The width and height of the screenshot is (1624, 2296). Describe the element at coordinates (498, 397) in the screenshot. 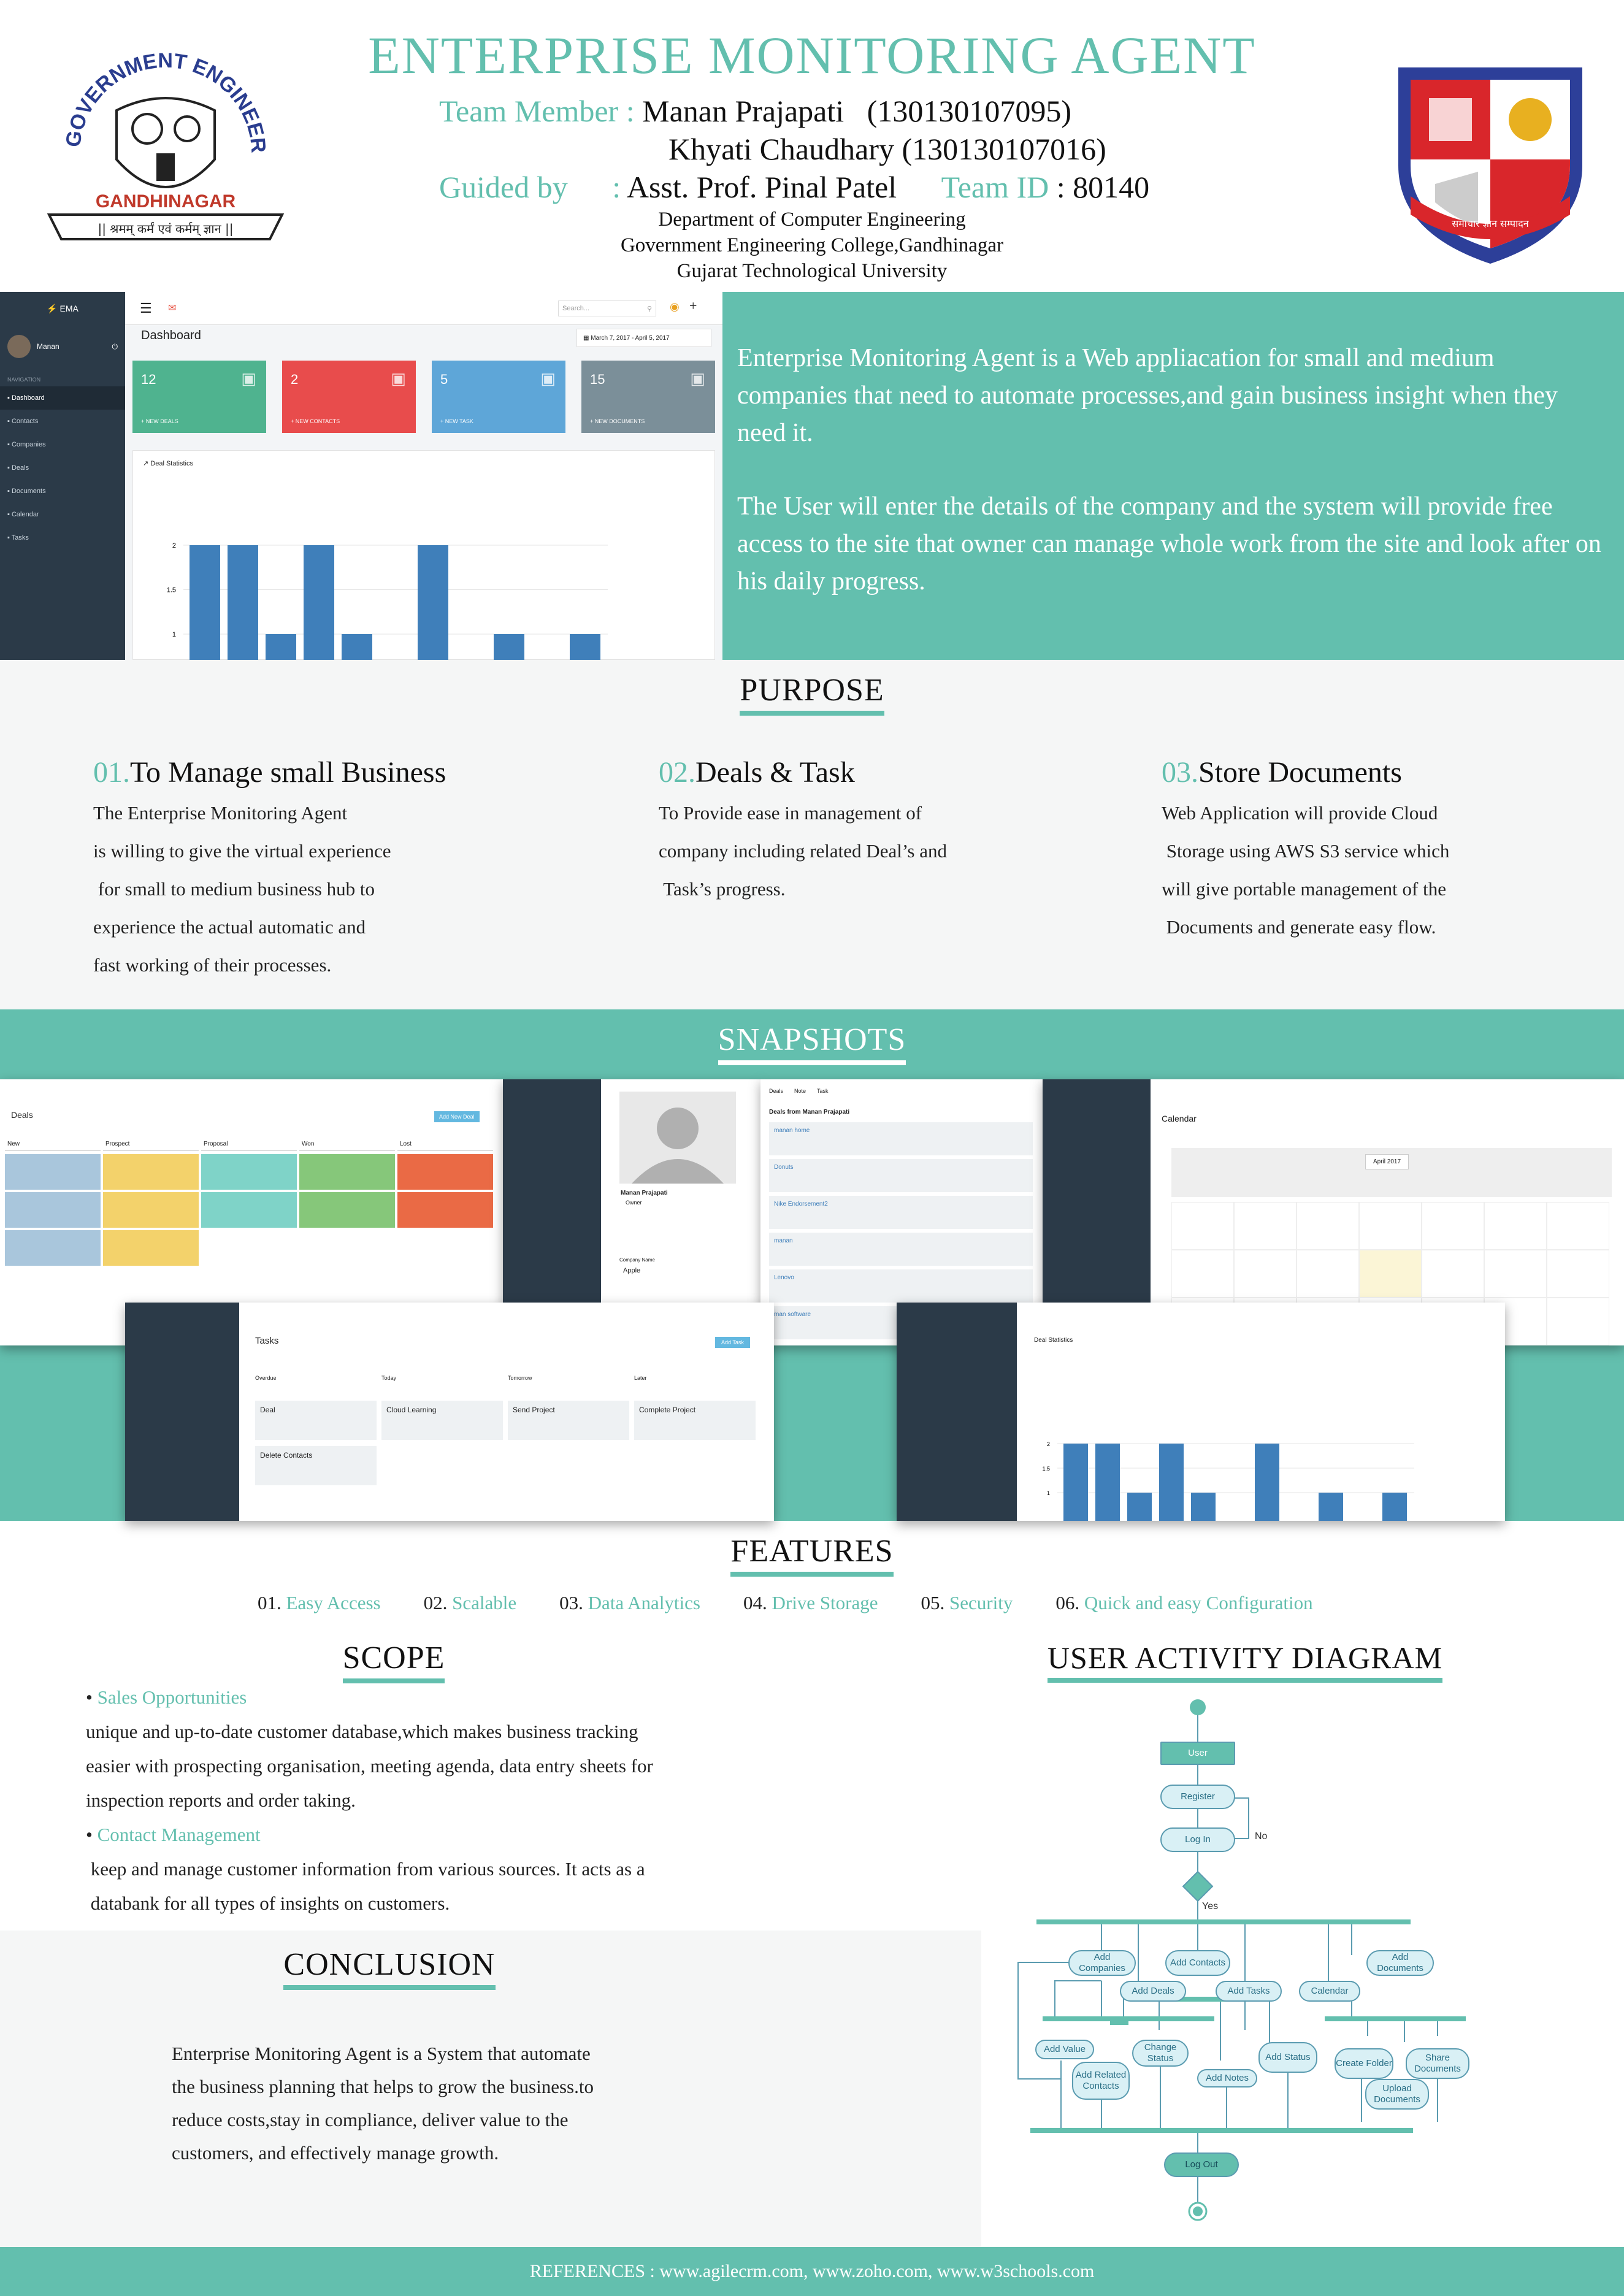

I see `stat-card-3: 5 + NEW TASK ▣` at that location.